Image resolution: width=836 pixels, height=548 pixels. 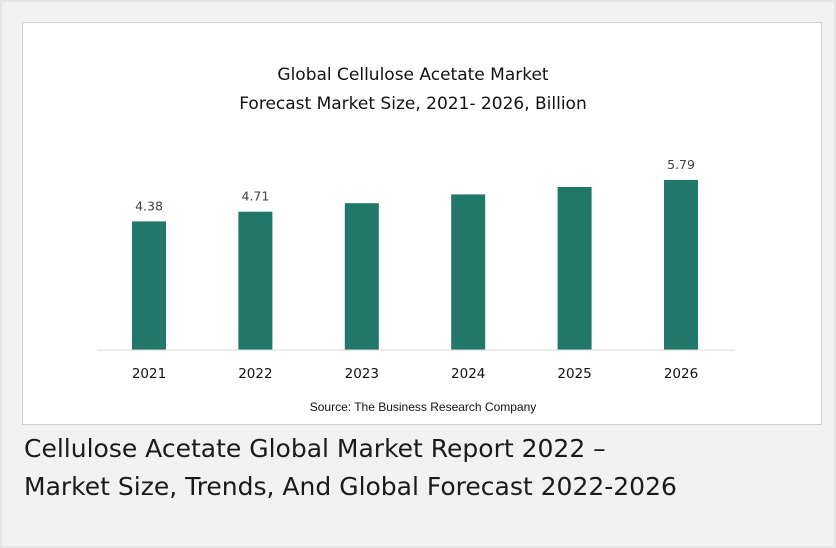 I want to click on x-tick-label: 2026, so click(x=681, y=374).